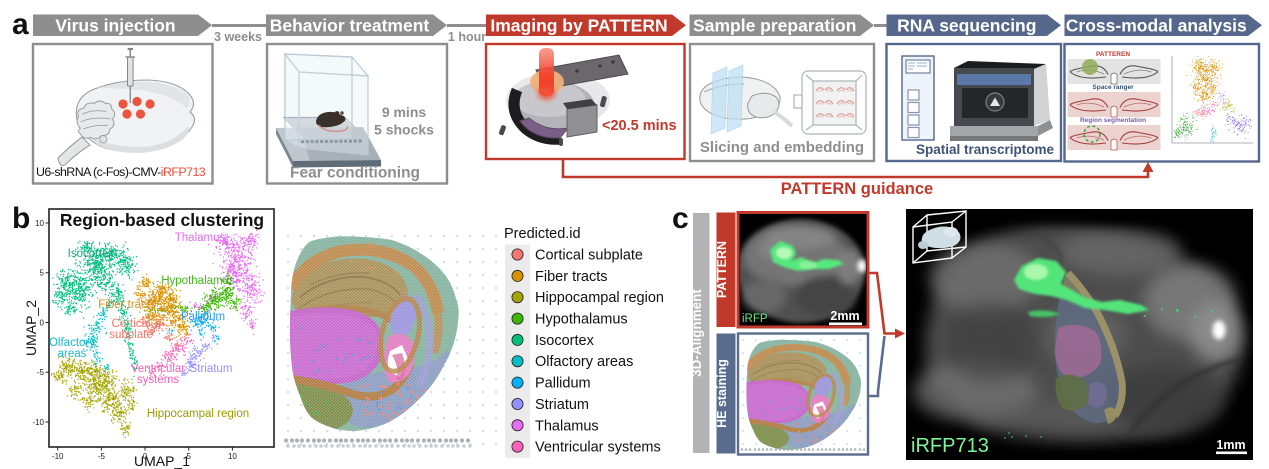 This screenshot has width=1269, height=469. I want to click on svg-text: Ventricular, so click(158, 369).